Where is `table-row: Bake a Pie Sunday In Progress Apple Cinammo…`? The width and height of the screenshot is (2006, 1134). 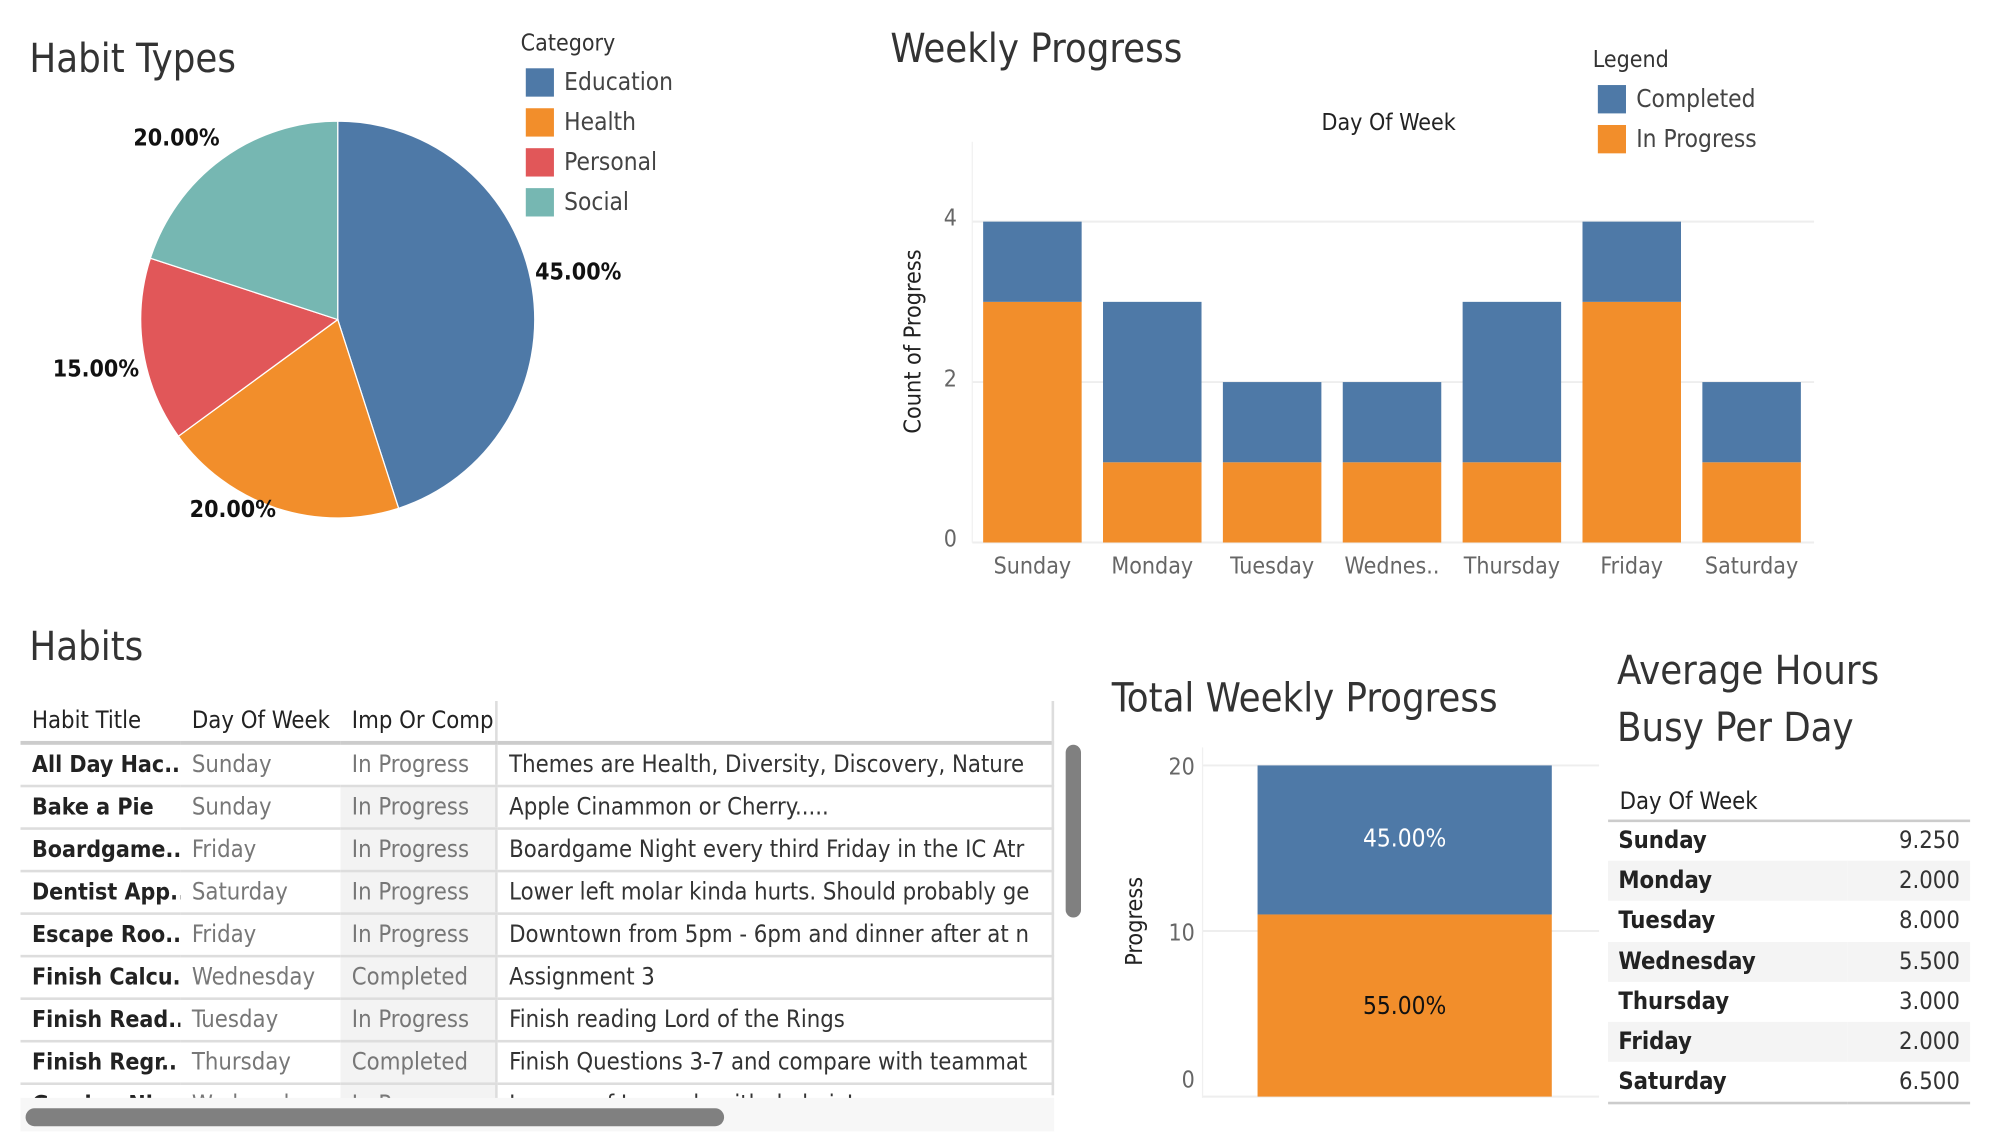
table-row: Bake a Pie Sunday In Progress Apple Cinammo… is located at coordinates (537, 808).